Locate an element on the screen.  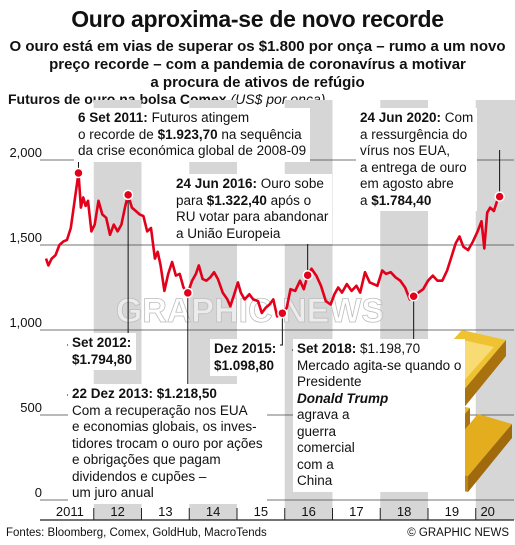
annotation-line: com a is located at coordinates (315, 464).